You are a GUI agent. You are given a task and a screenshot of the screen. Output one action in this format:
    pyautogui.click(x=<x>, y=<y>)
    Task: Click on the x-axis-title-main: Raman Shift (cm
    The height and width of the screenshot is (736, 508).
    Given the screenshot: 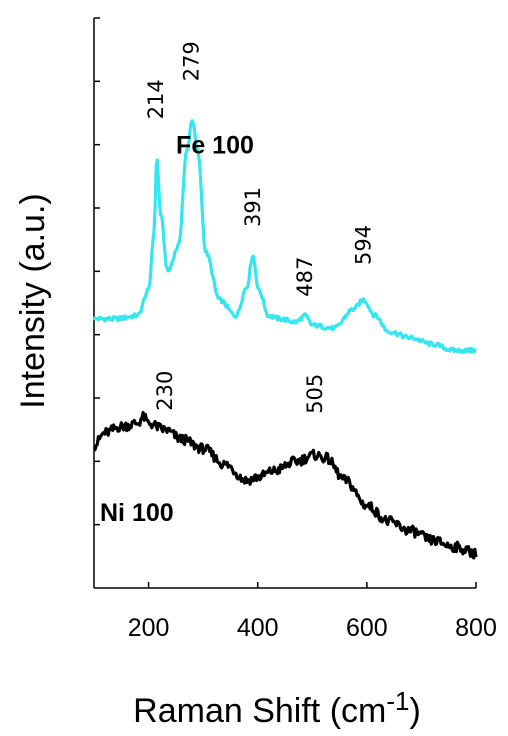 What is the action you would take?
    pyautogui.click(x=259, y=711)
    